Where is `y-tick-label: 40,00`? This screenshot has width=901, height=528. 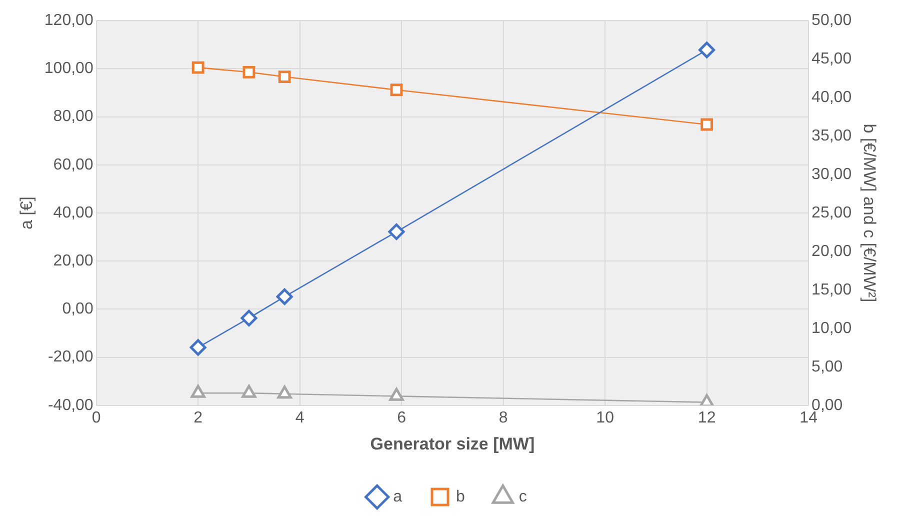
y-tick-label: 40,00 is located at coordinates (73, 213).